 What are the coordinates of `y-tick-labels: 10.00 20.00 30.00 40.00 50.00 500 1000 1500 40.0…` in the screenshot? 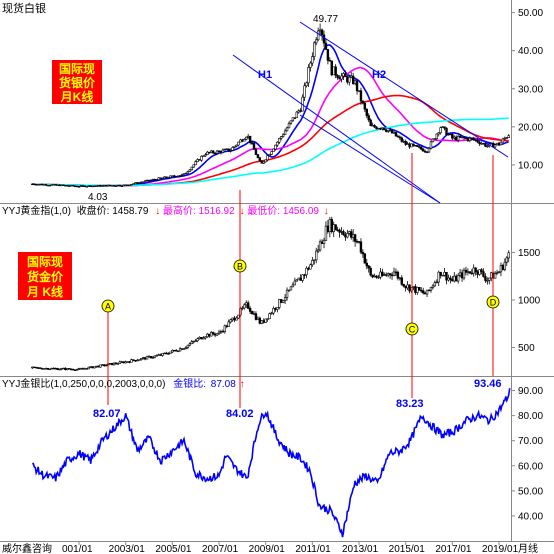 It's located at (527, 265).